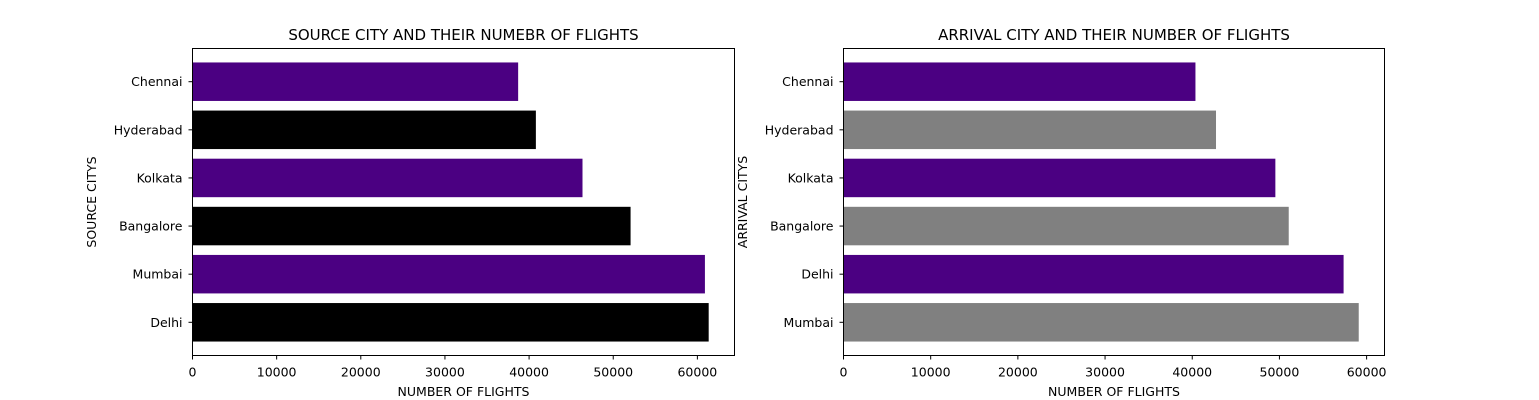 Image resolution: width=1539 pixels, height=400 pixels. I want to click on chart-title: ARRIVAL CITY AND THEIR NUMBER OF FLIGHTS, so click(1114, 35).